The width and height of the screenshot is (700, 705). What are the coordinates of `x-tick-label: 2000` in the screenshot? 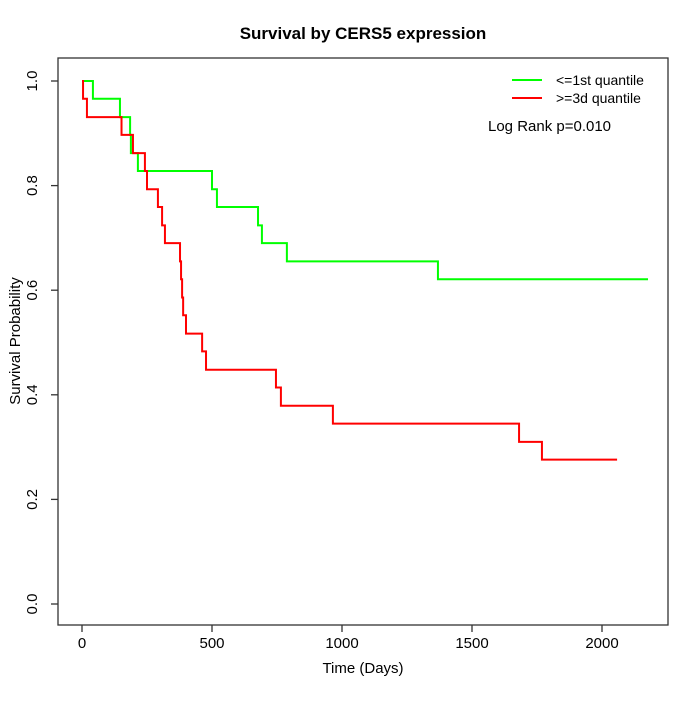 It's located at (601, 643).